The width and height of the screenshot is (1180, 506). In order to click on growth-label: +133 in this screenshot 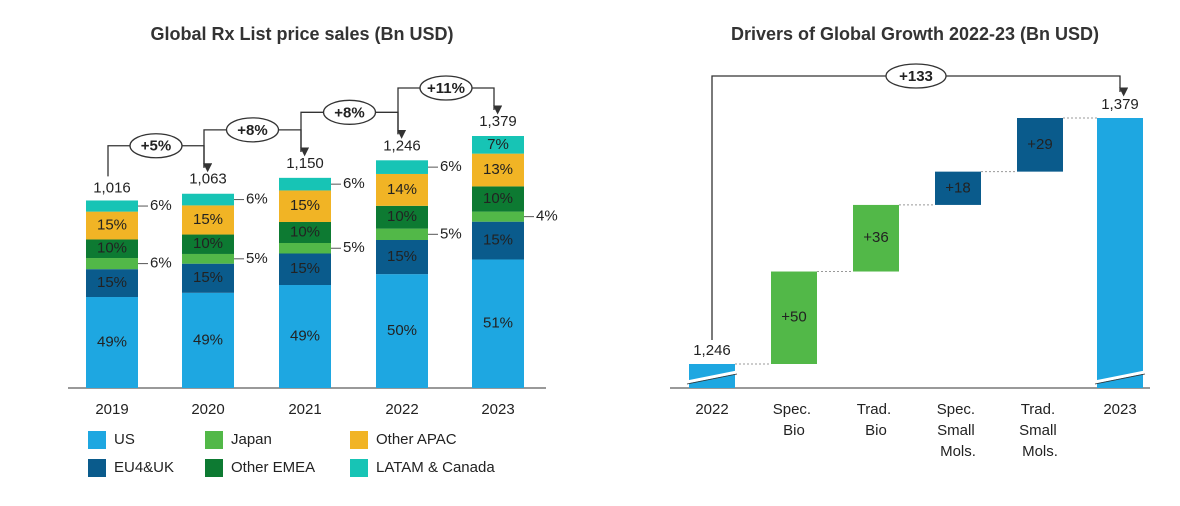, I will do `click(916, 76)`.